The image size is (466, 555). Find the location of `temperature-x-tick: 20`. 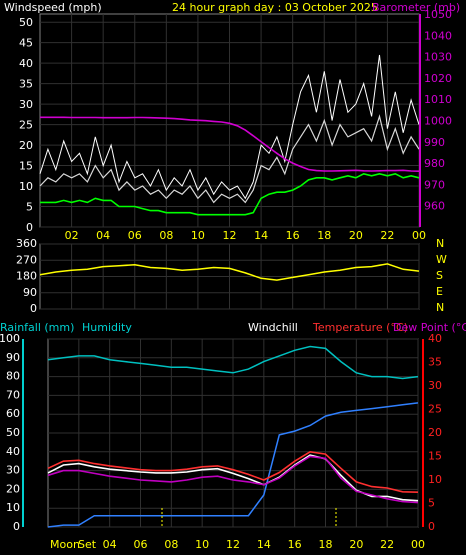

temperature-x-tick: 20 is located at coordinates (356, 544).